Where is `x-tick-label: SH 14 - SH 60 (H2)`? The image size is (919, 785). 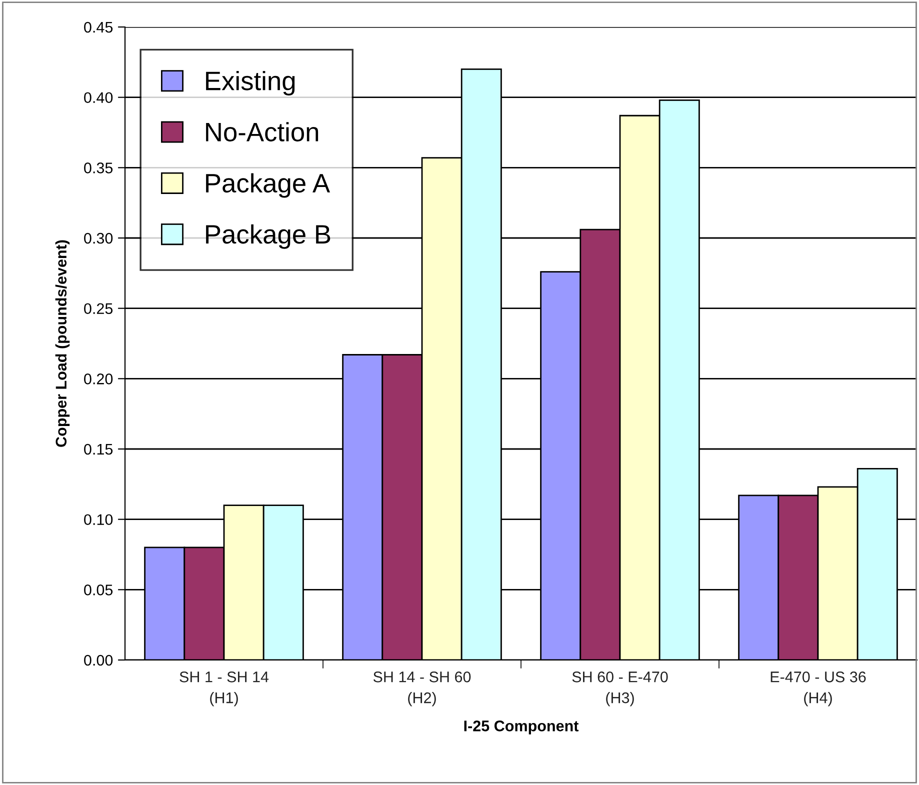 x-tick-label: SH 14 - SH 60 (H2) is located at coordinates (422, 689).